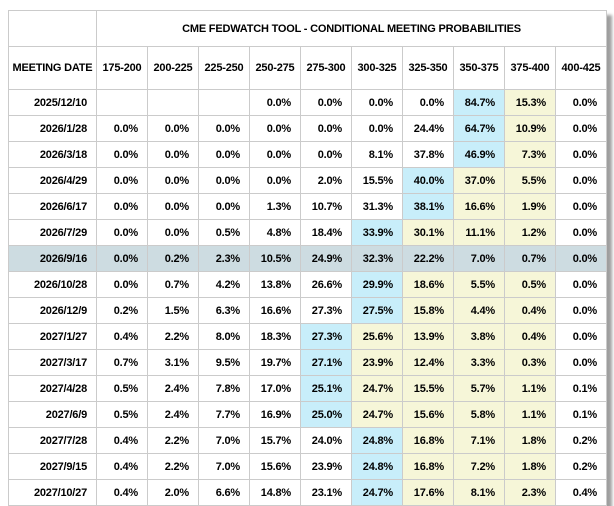  I want to click on probability-cell: 22.2%, so click(428, 258).